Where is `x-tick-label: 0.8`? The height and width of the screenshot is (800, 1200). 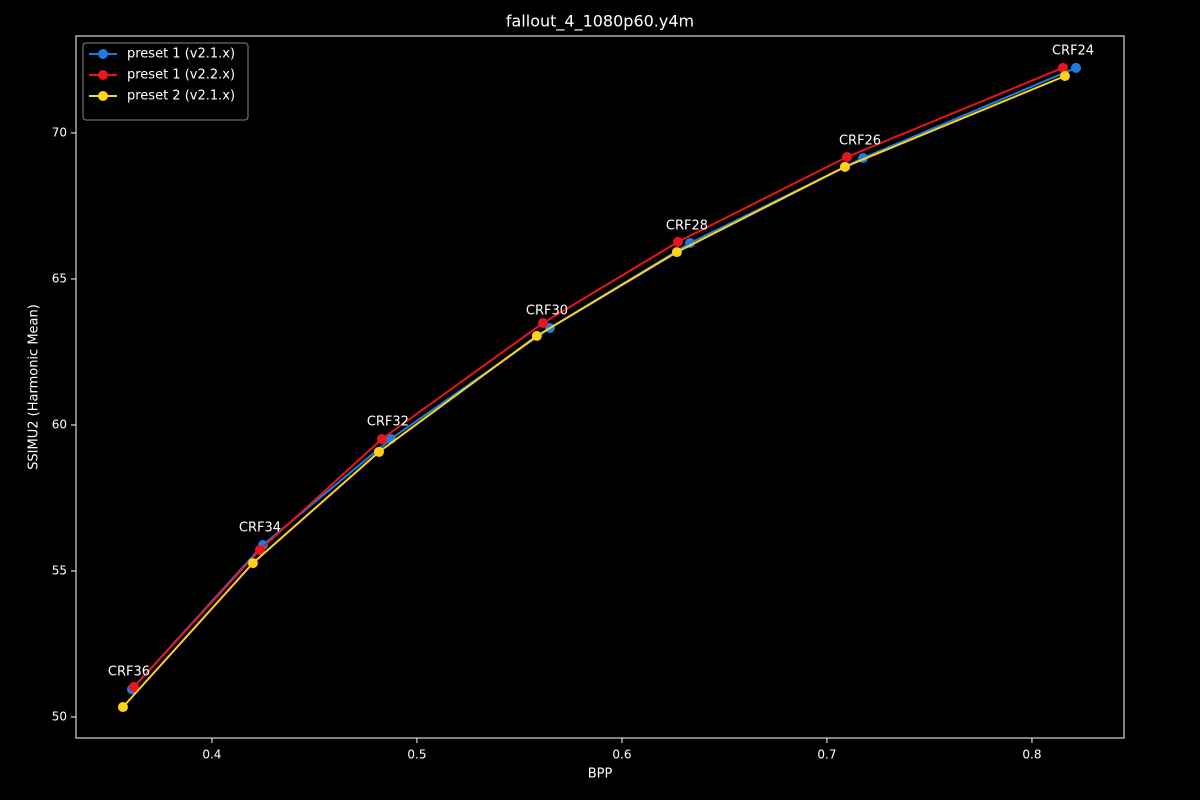
x-tick-label: 0.8 is located at coordinates (1031, 755).